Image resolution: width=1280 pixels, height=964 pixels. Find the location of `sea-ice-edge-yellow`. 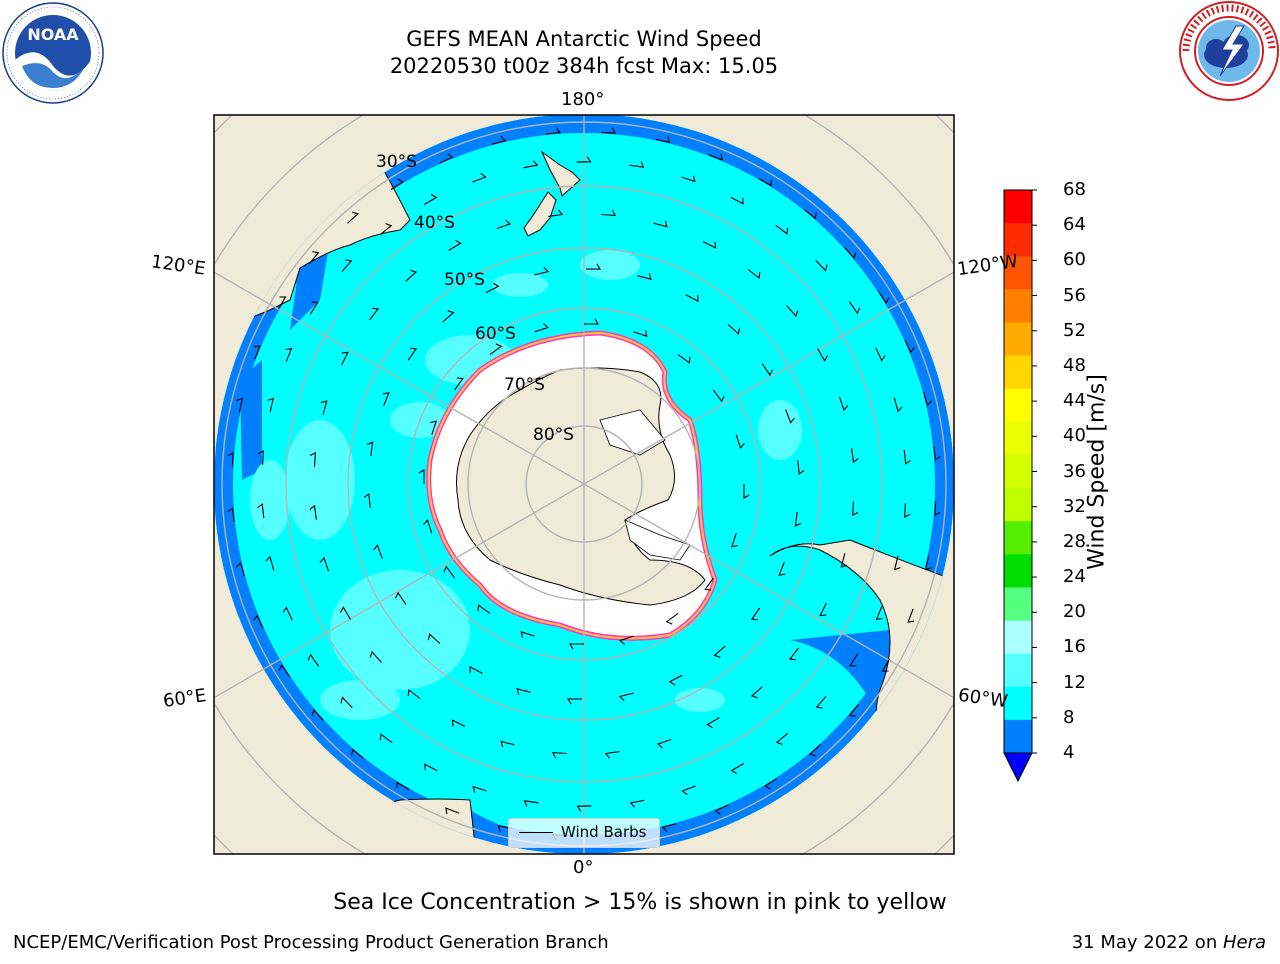

sea-ice-edge-yellow is located at coordinates (572, 485).